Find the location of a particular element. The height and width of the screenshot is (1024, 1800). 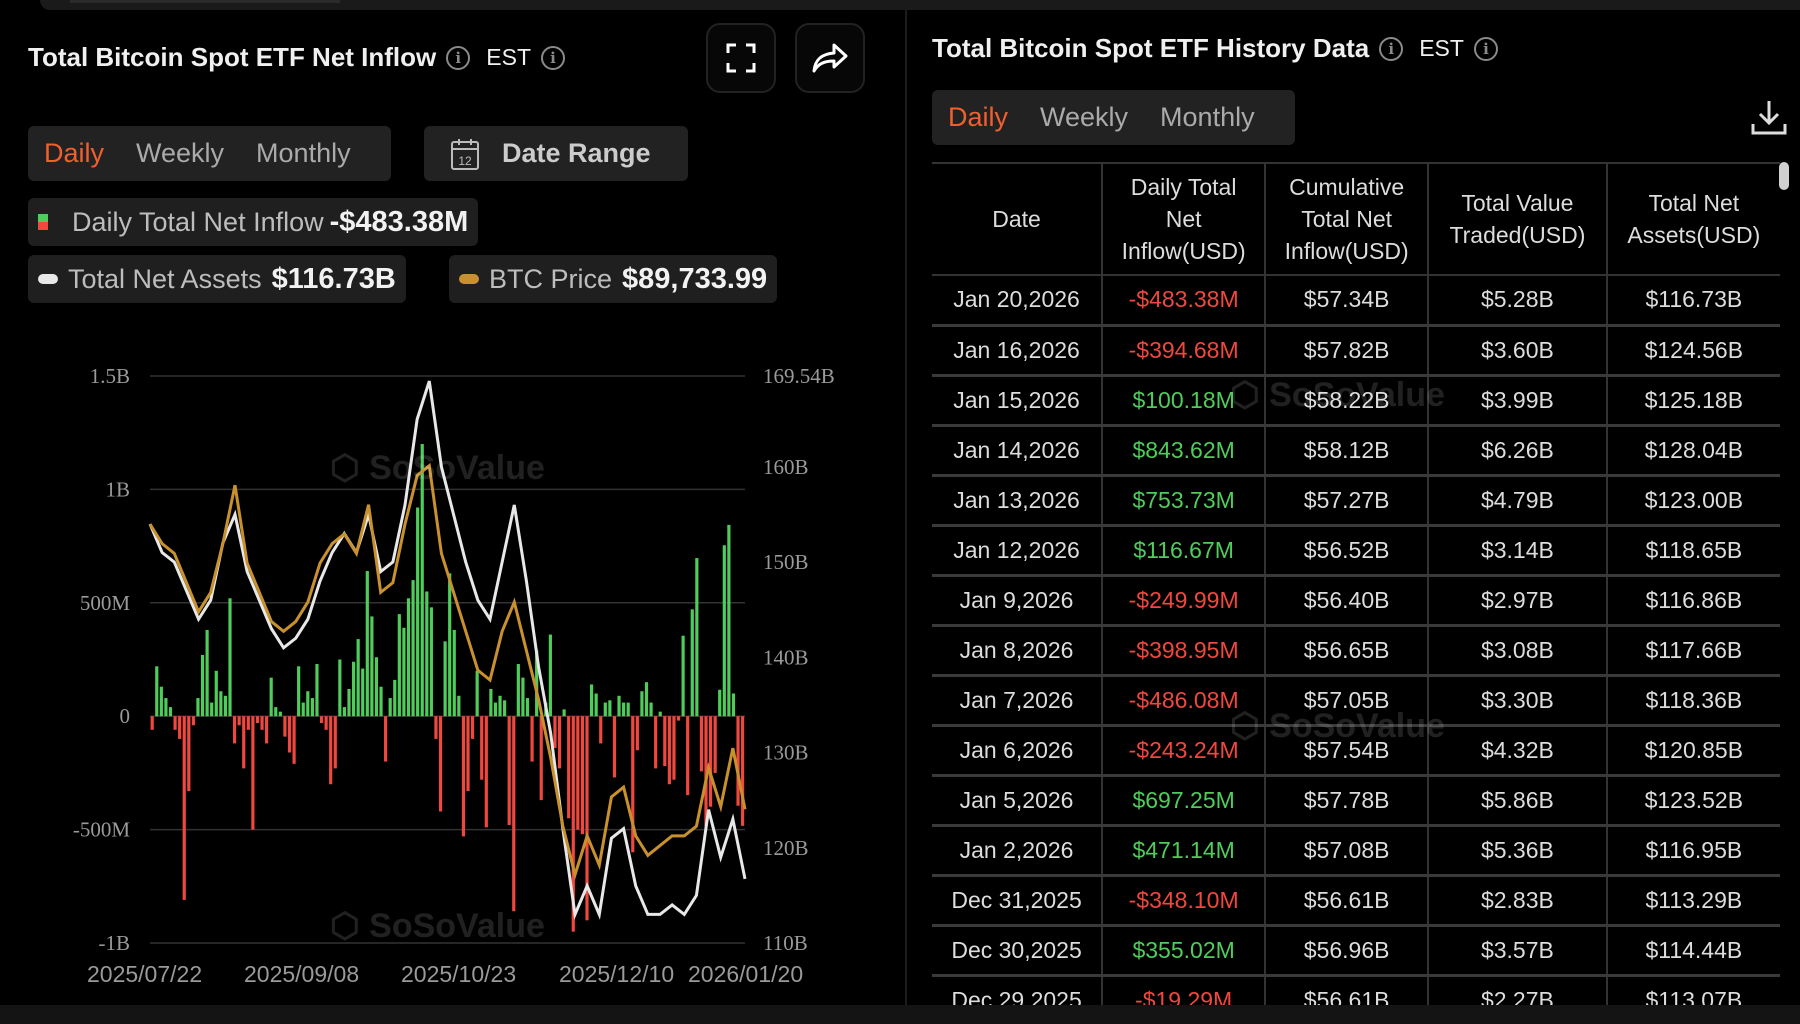

table-cell: $57.78B is located at coordinates (1347, 801).